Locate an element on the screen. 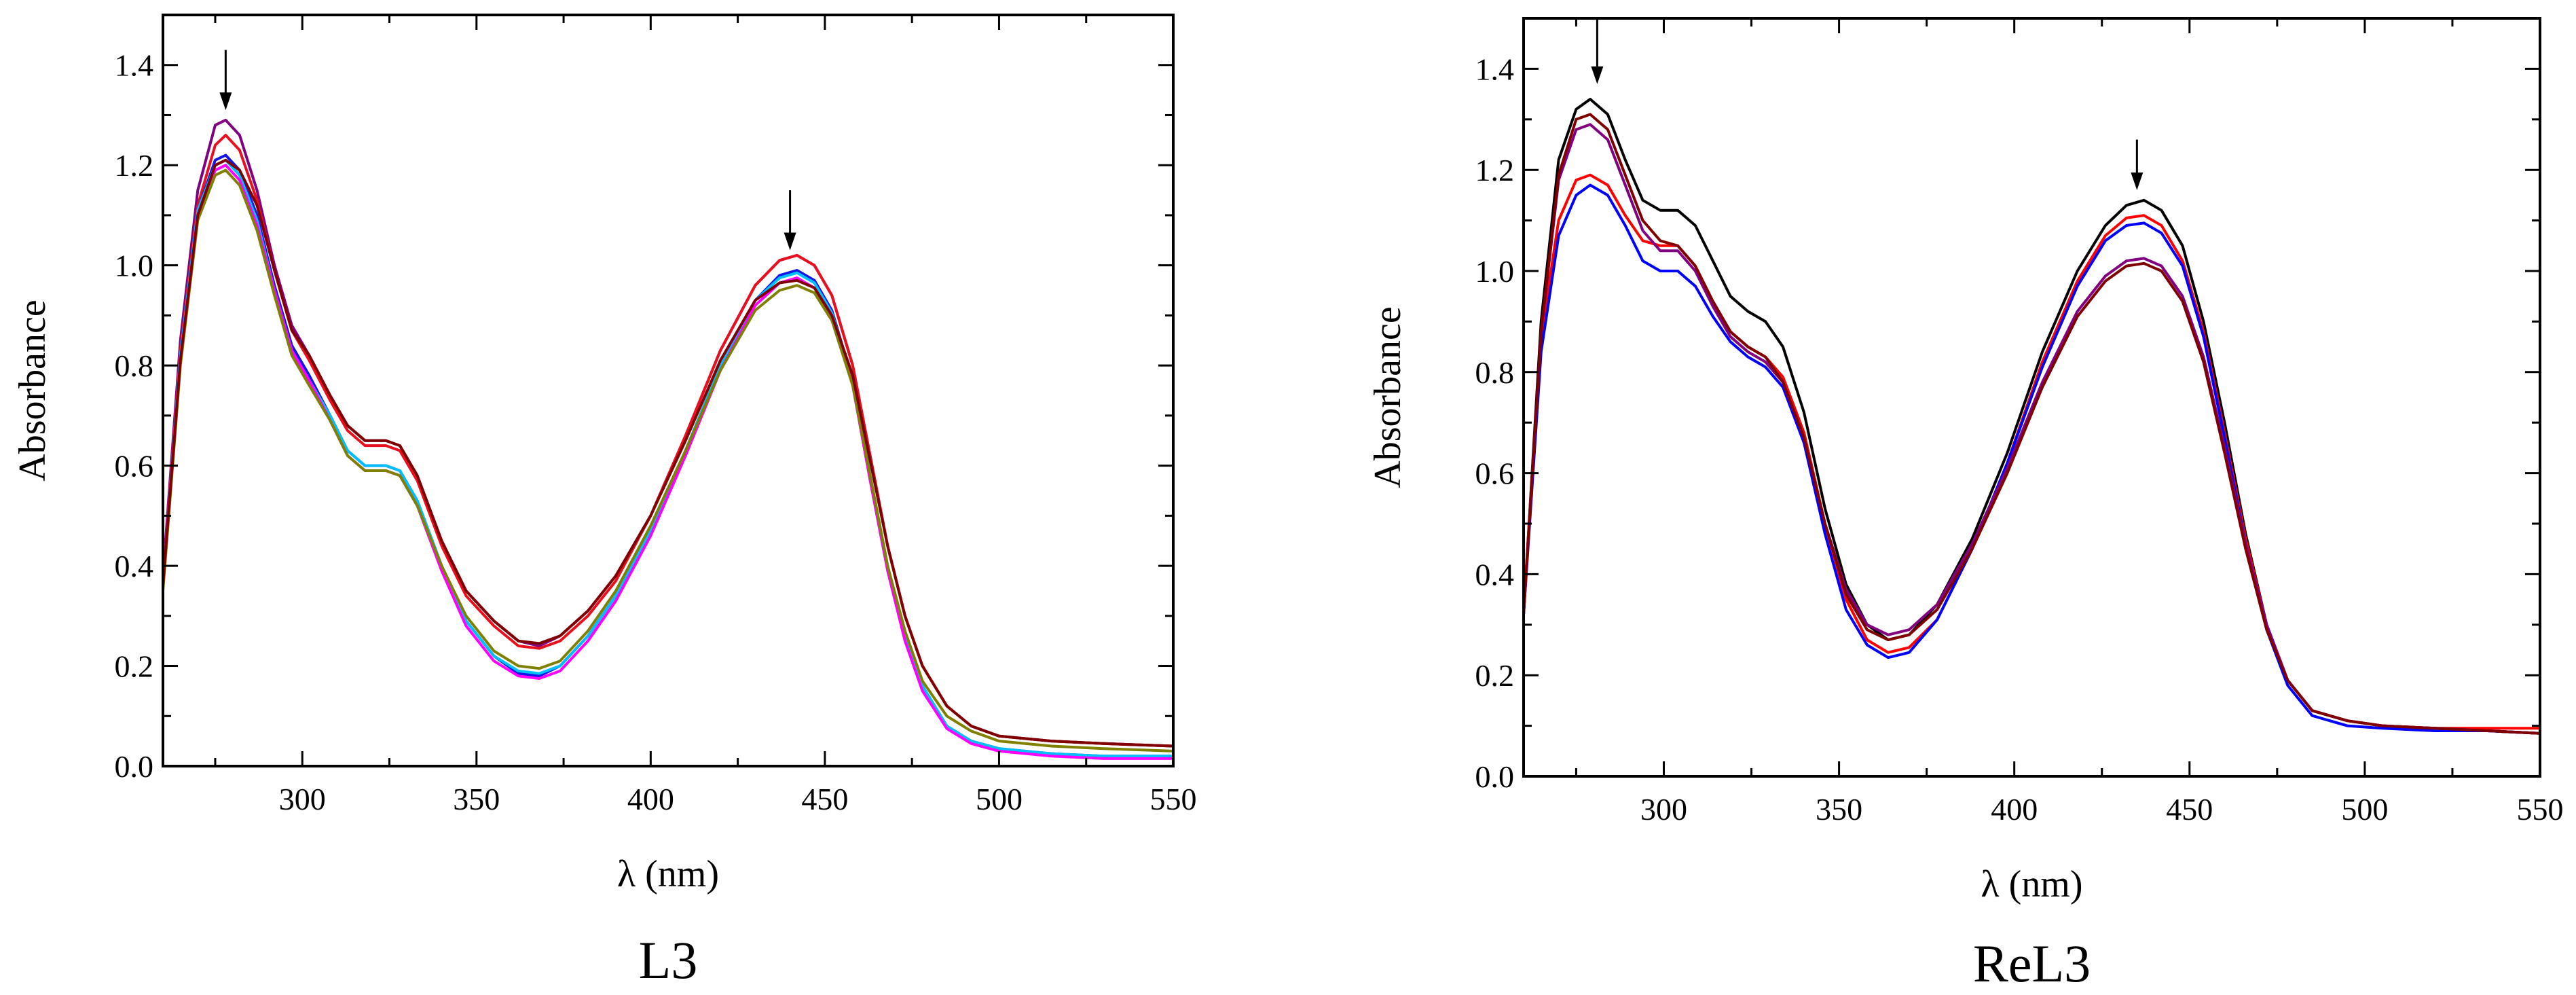 Image resolution: width=2576 pixels, height=995 pixels. rel3-x-tick-label: 450 is located at coordinates (2189, 809).